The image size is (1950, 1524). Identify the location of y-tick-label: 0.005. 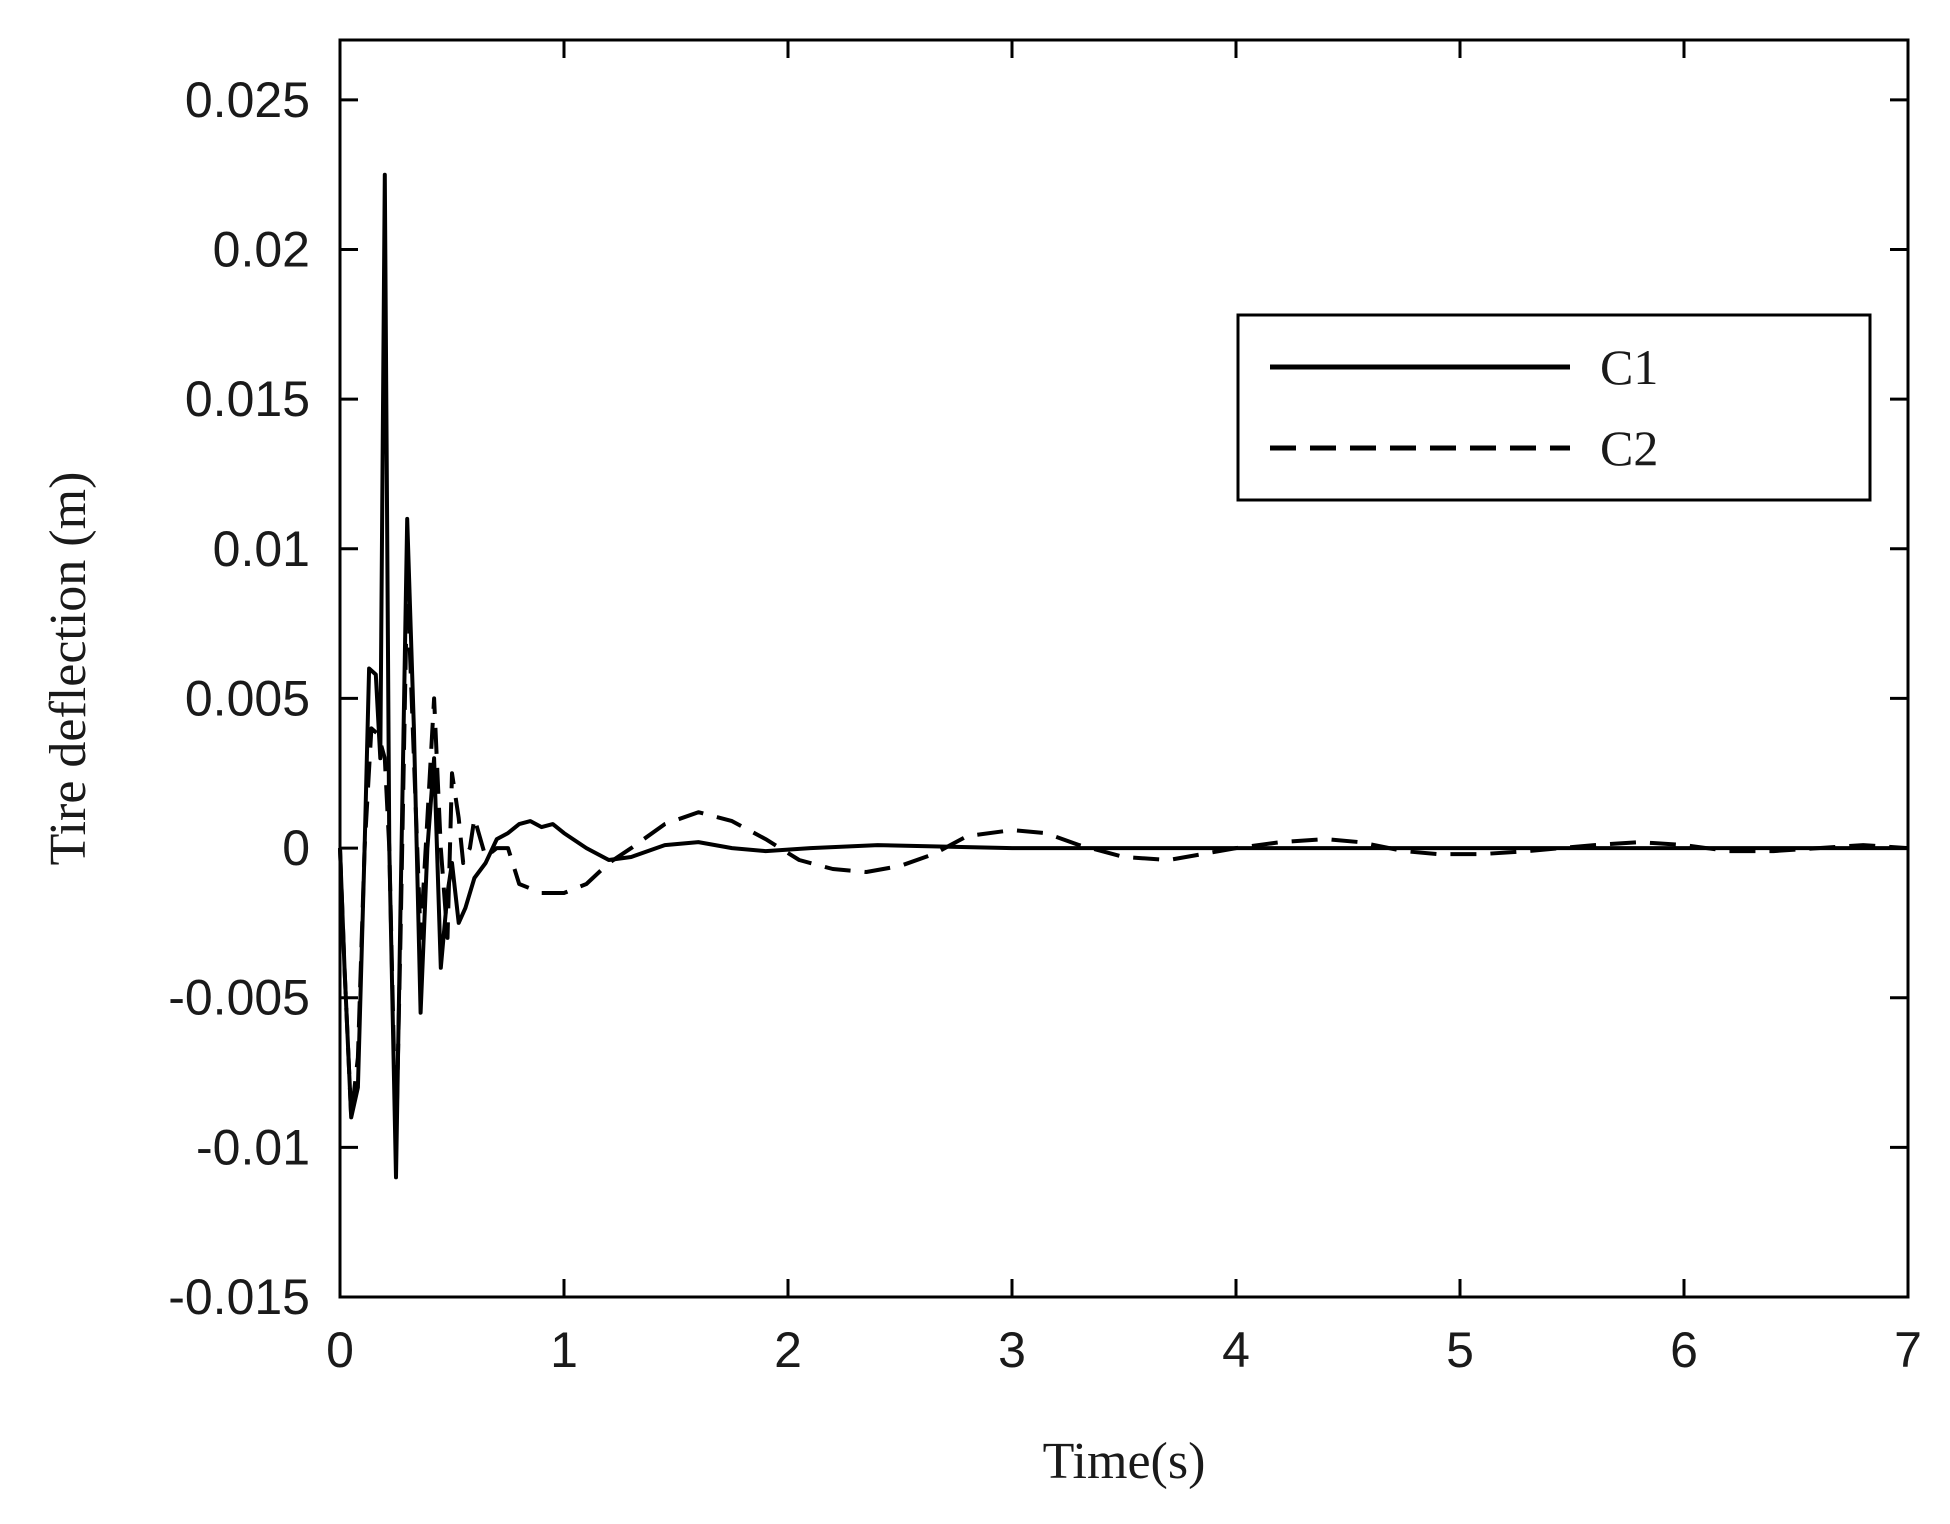
(247, 698).